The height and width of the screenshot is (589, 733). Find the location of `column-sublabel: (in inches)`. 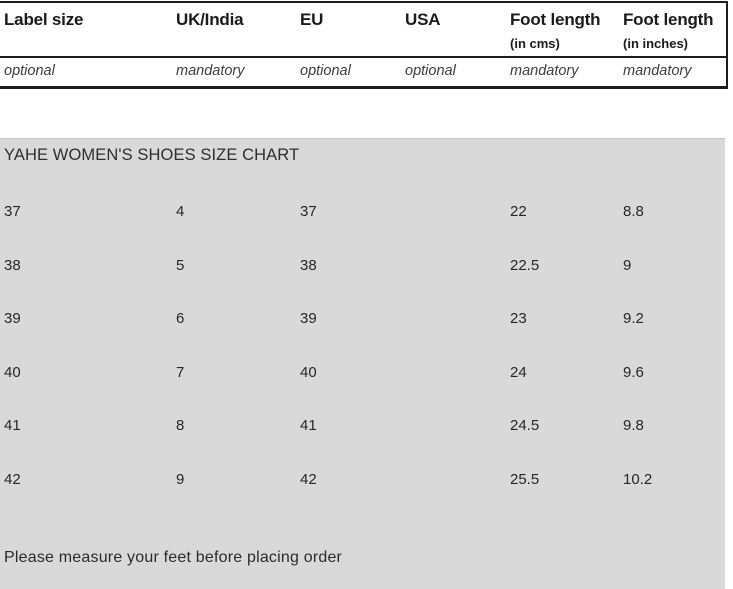

column-sublabel: (in inches) is located at coordinates (656, 43).